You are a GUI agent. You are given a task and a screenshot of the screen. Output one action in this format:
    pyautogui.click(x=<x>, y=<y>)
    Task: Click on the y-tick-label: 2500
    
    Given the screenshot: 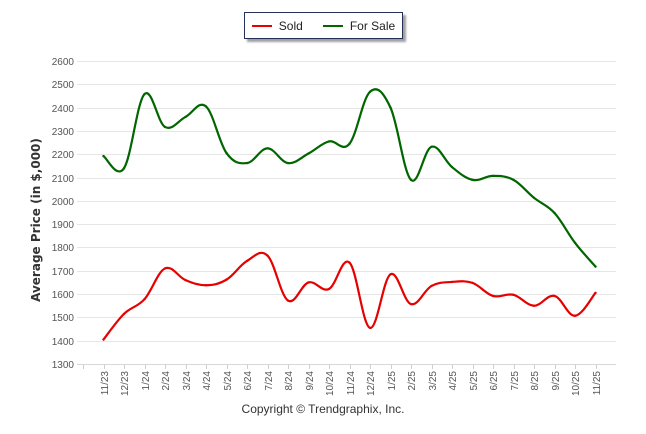 What is the action you would take?
    pyautogui.click(x=63, y=85)
    